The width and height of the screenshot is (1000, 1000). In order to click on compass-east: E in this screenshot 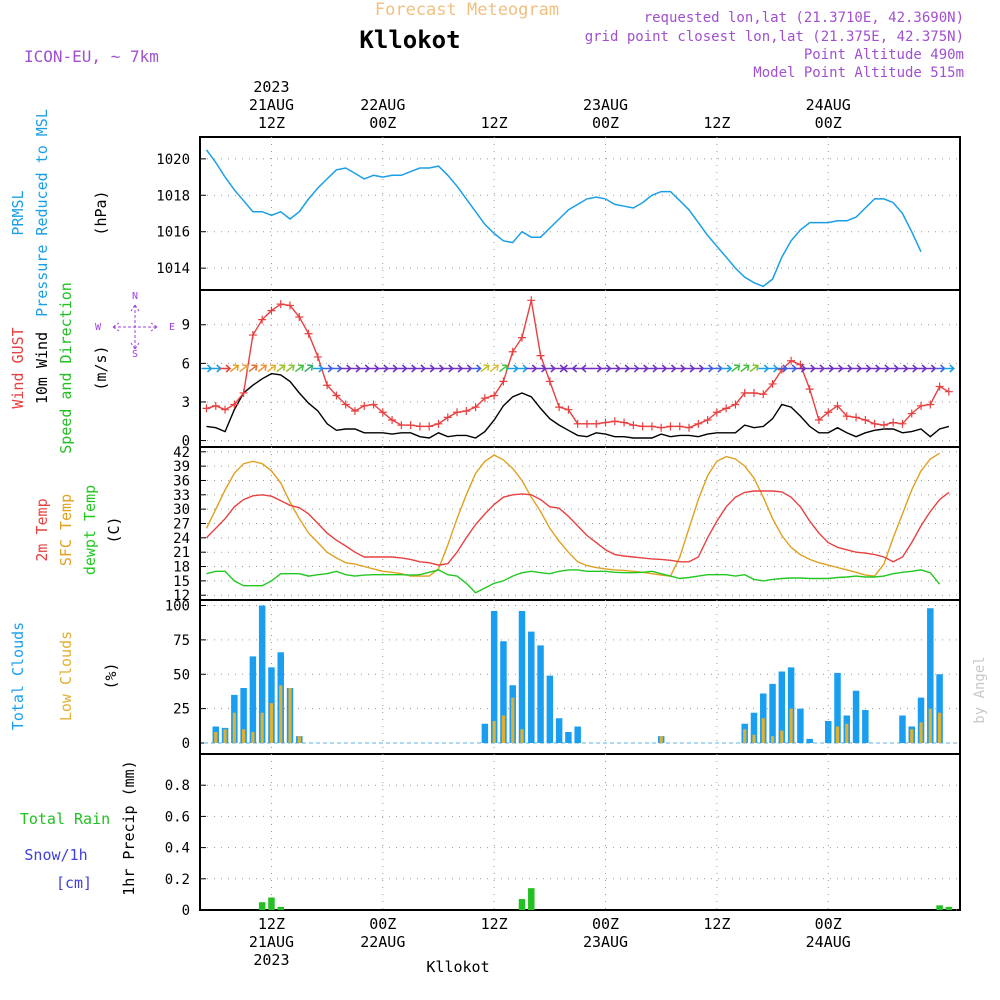, I will do `click(172, 327)`.